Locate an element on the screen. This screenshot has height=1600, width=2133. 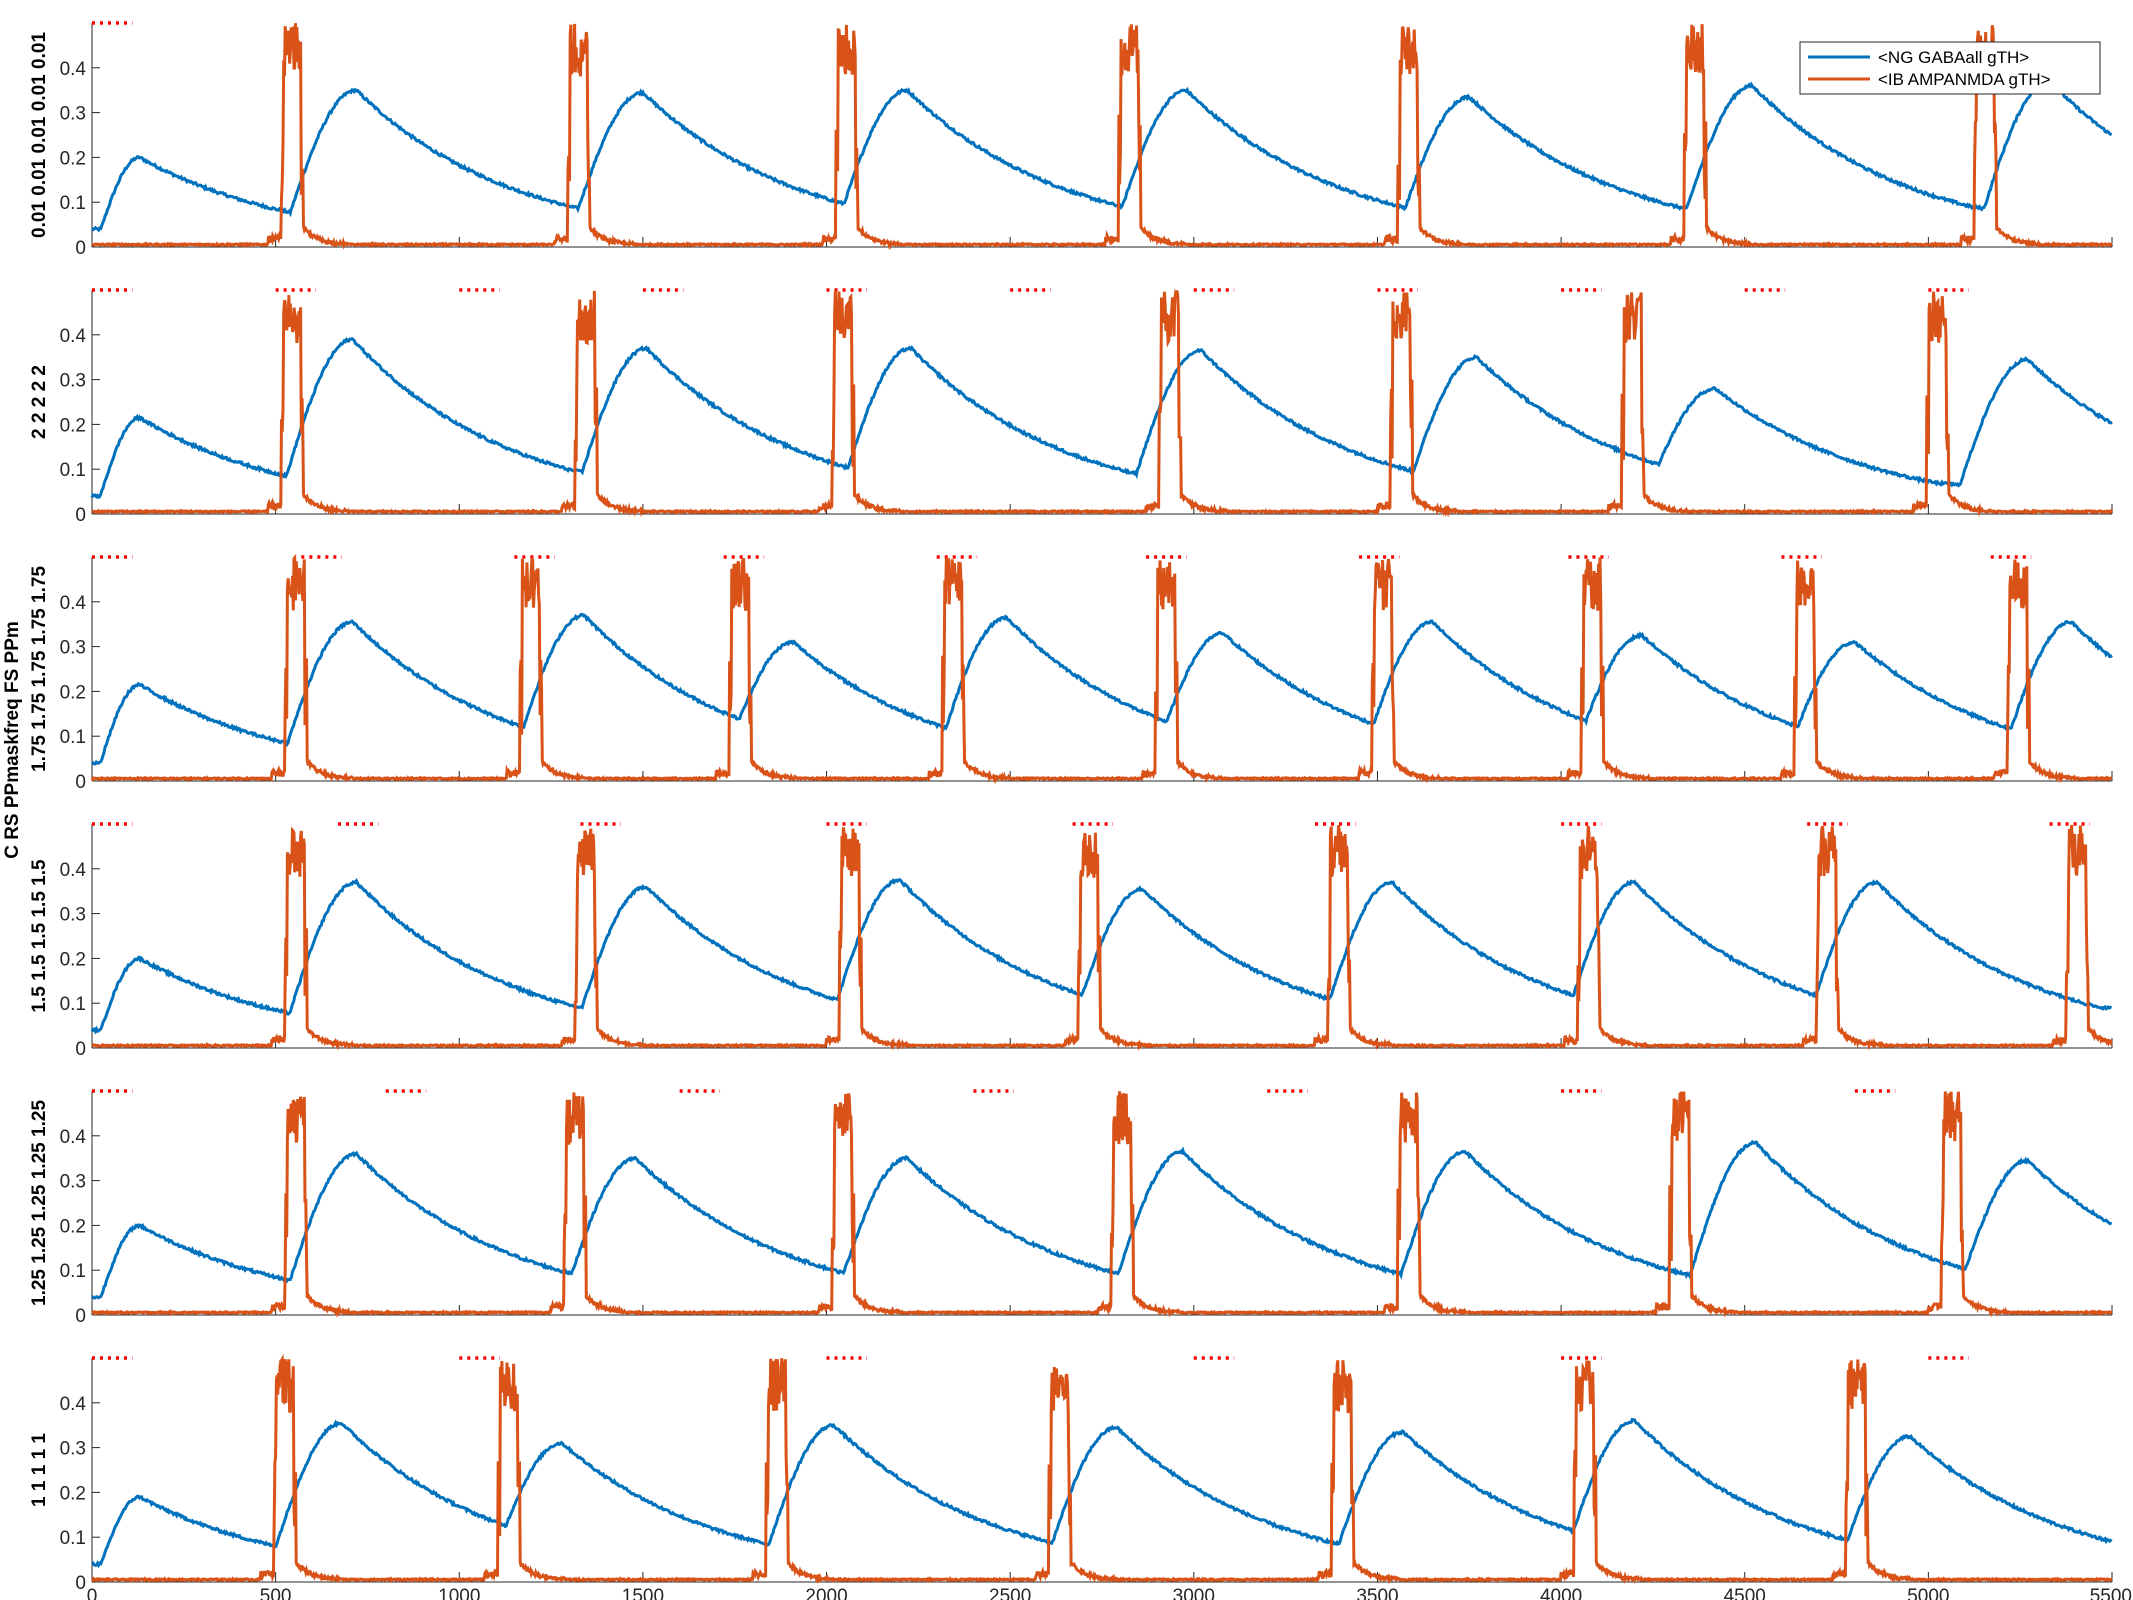
panel-2: 0 0.1 0.2 0.3 0.4 2 2 2 2 2 is located at coordinates (1071, 407).